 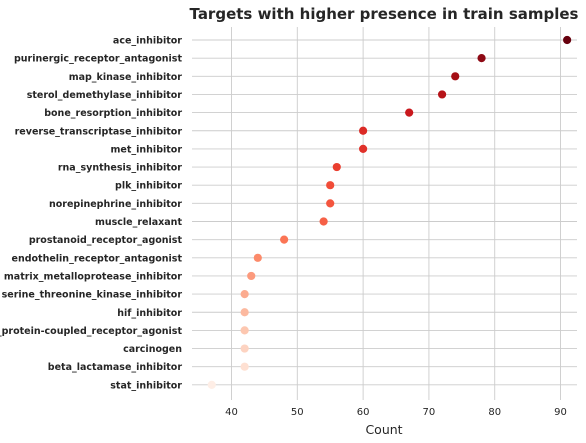 What do you see at coordinates (99, 131) in the screenshot?
I see `category-label: reverse_transcriptase_inhibitor` at bounding box center [99, 131].